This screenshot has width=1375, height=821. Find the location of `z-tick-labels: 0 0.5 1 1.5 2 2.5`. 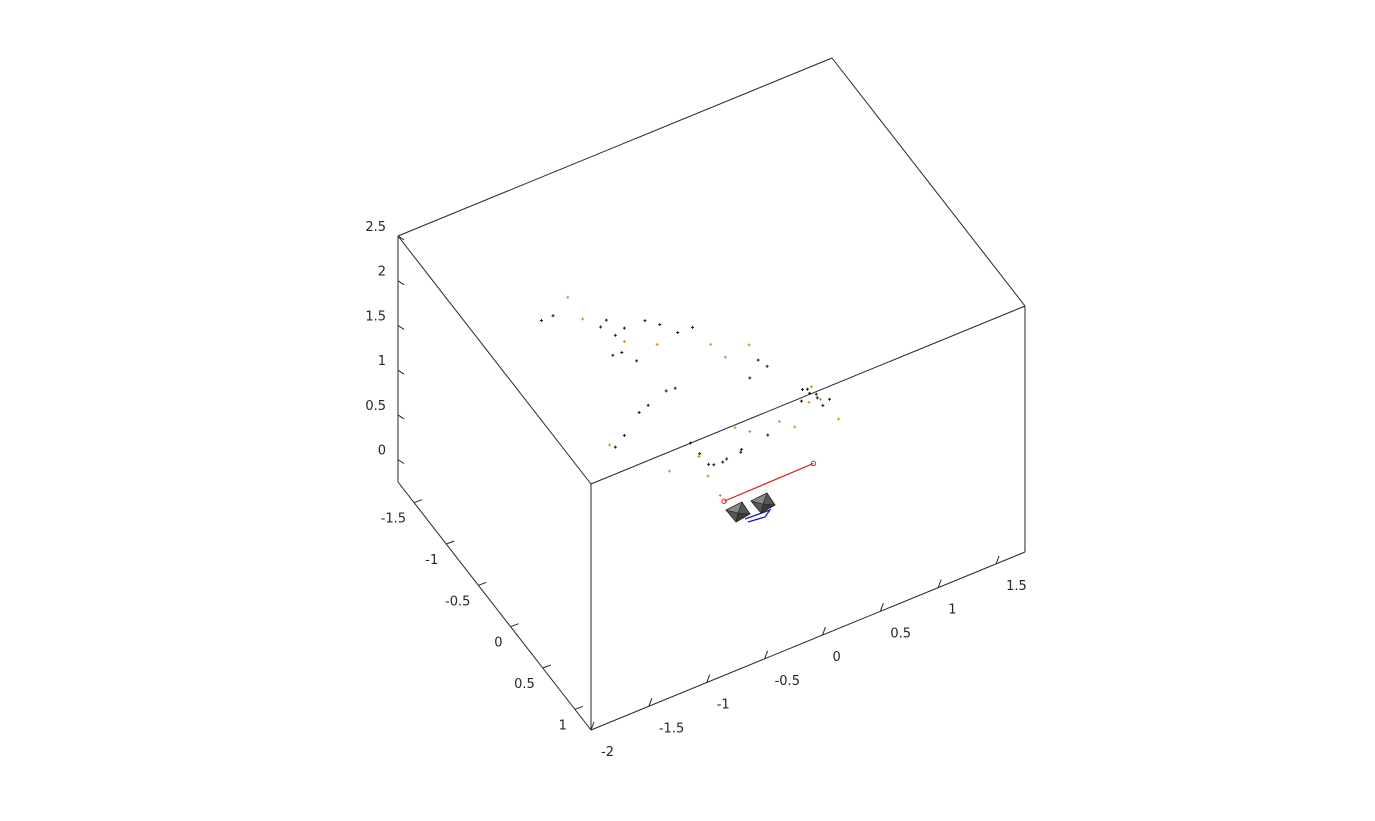

z-tick-labels: 0 0.5 1 1.5 2 2.5 is located at coordinates (375, 339).